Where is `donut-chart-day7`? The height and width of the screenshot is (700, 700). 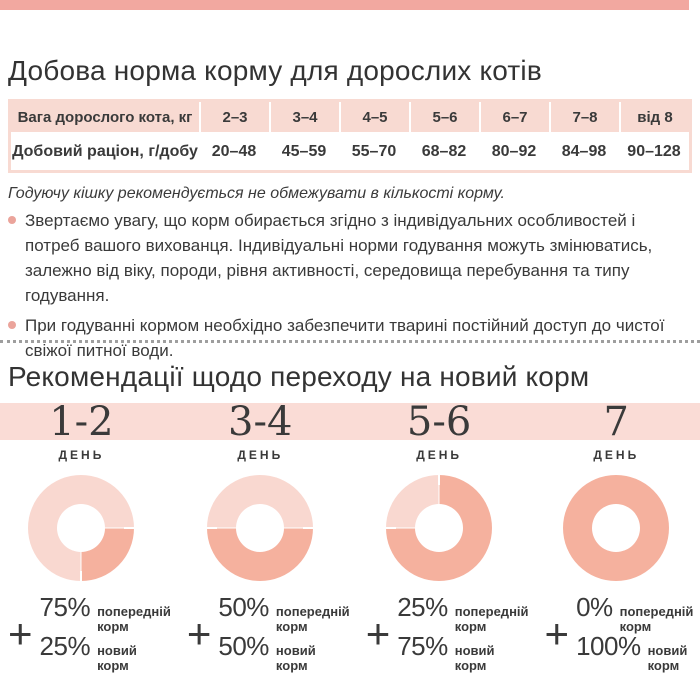
donut-chart-day7 is located at coordinates (616, 528).